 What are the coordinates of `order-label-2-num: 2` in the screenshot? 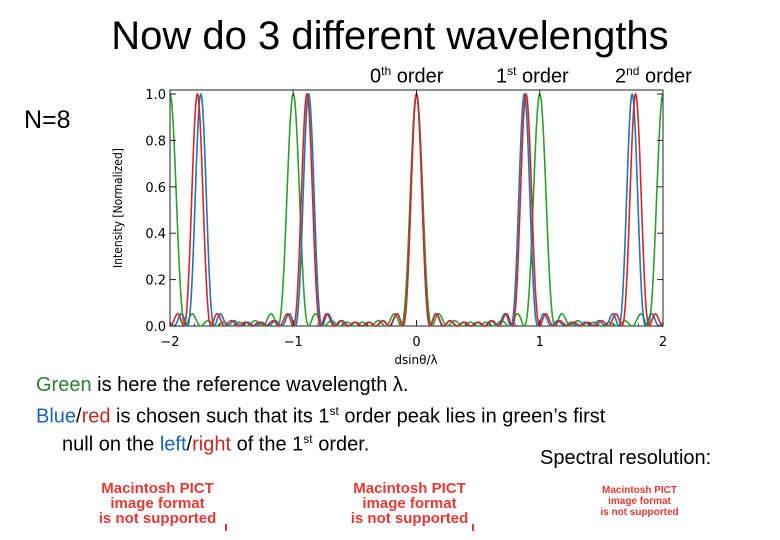 It's located at (621, 76).